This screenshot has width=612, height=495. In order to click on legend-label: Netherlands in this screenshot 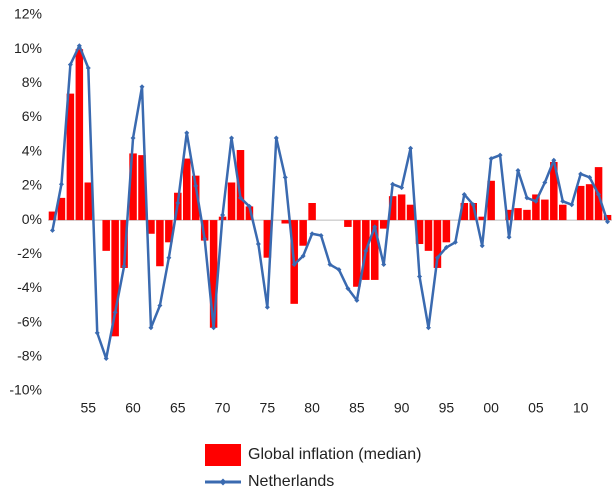, I will do `click(291, 481)`.